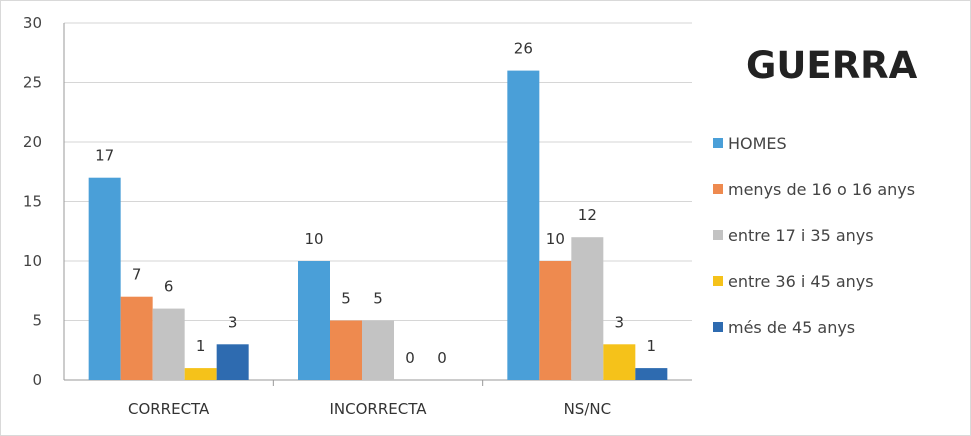 The height and width of the screenshot is (436, 971). I want to click on y-tick-label: 0, so click(37, 380).